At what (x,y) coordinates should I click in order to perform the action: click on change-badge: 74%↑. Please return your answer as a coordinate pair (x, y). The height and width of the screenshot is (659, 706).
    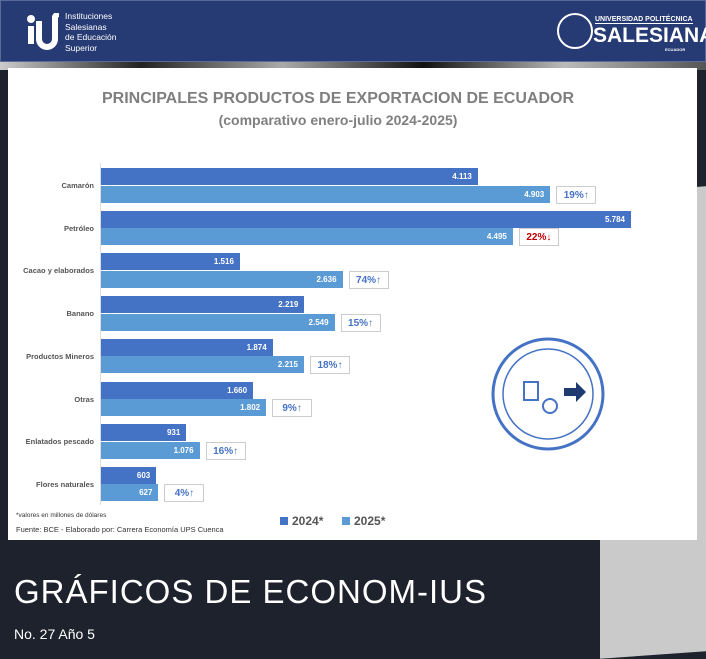
    Looking at the image, I should click on (368, 279).